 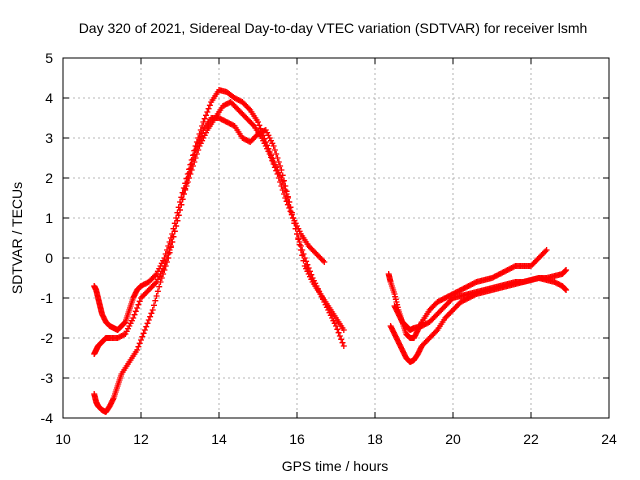 I want to click on x-tick-label: 14, so click(x=219, y=439).